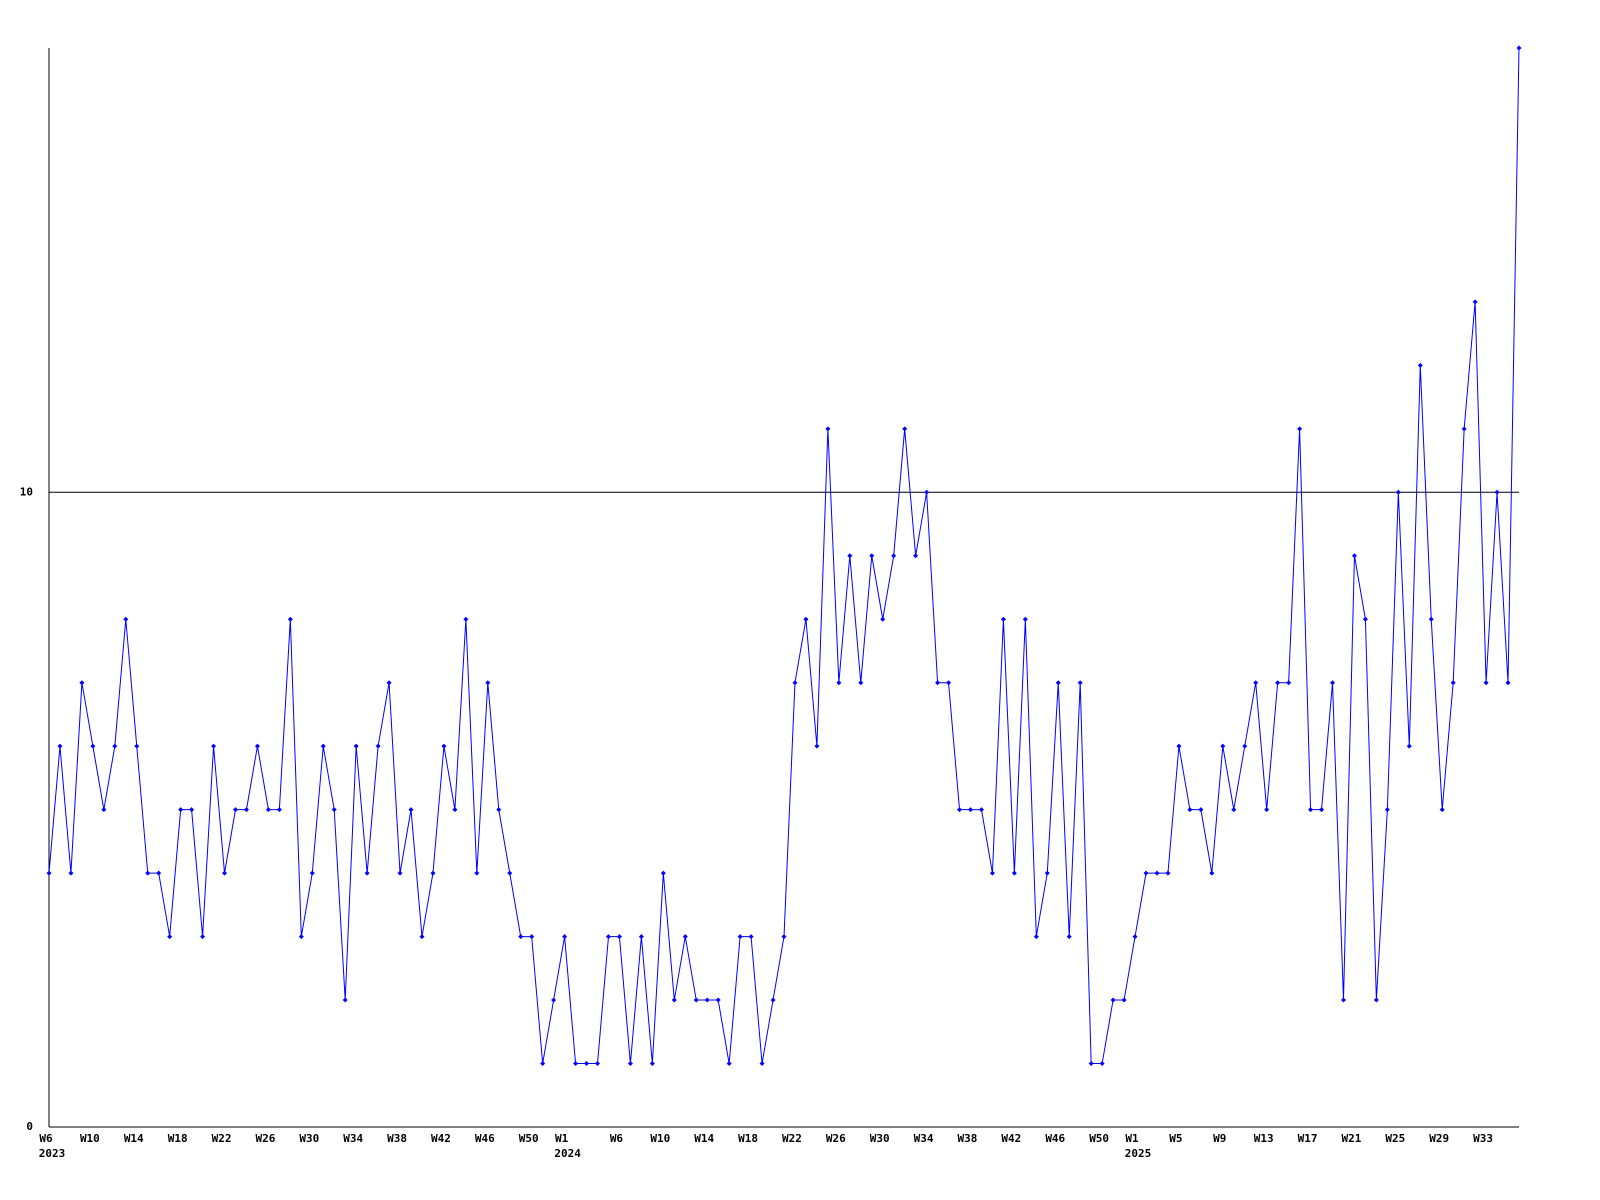 The width and height of the screenshot is (1600, 1200). Describe the element at coordinates (1011, 1138) in the screenshot. I see `x-tick-label: W42` at that location.